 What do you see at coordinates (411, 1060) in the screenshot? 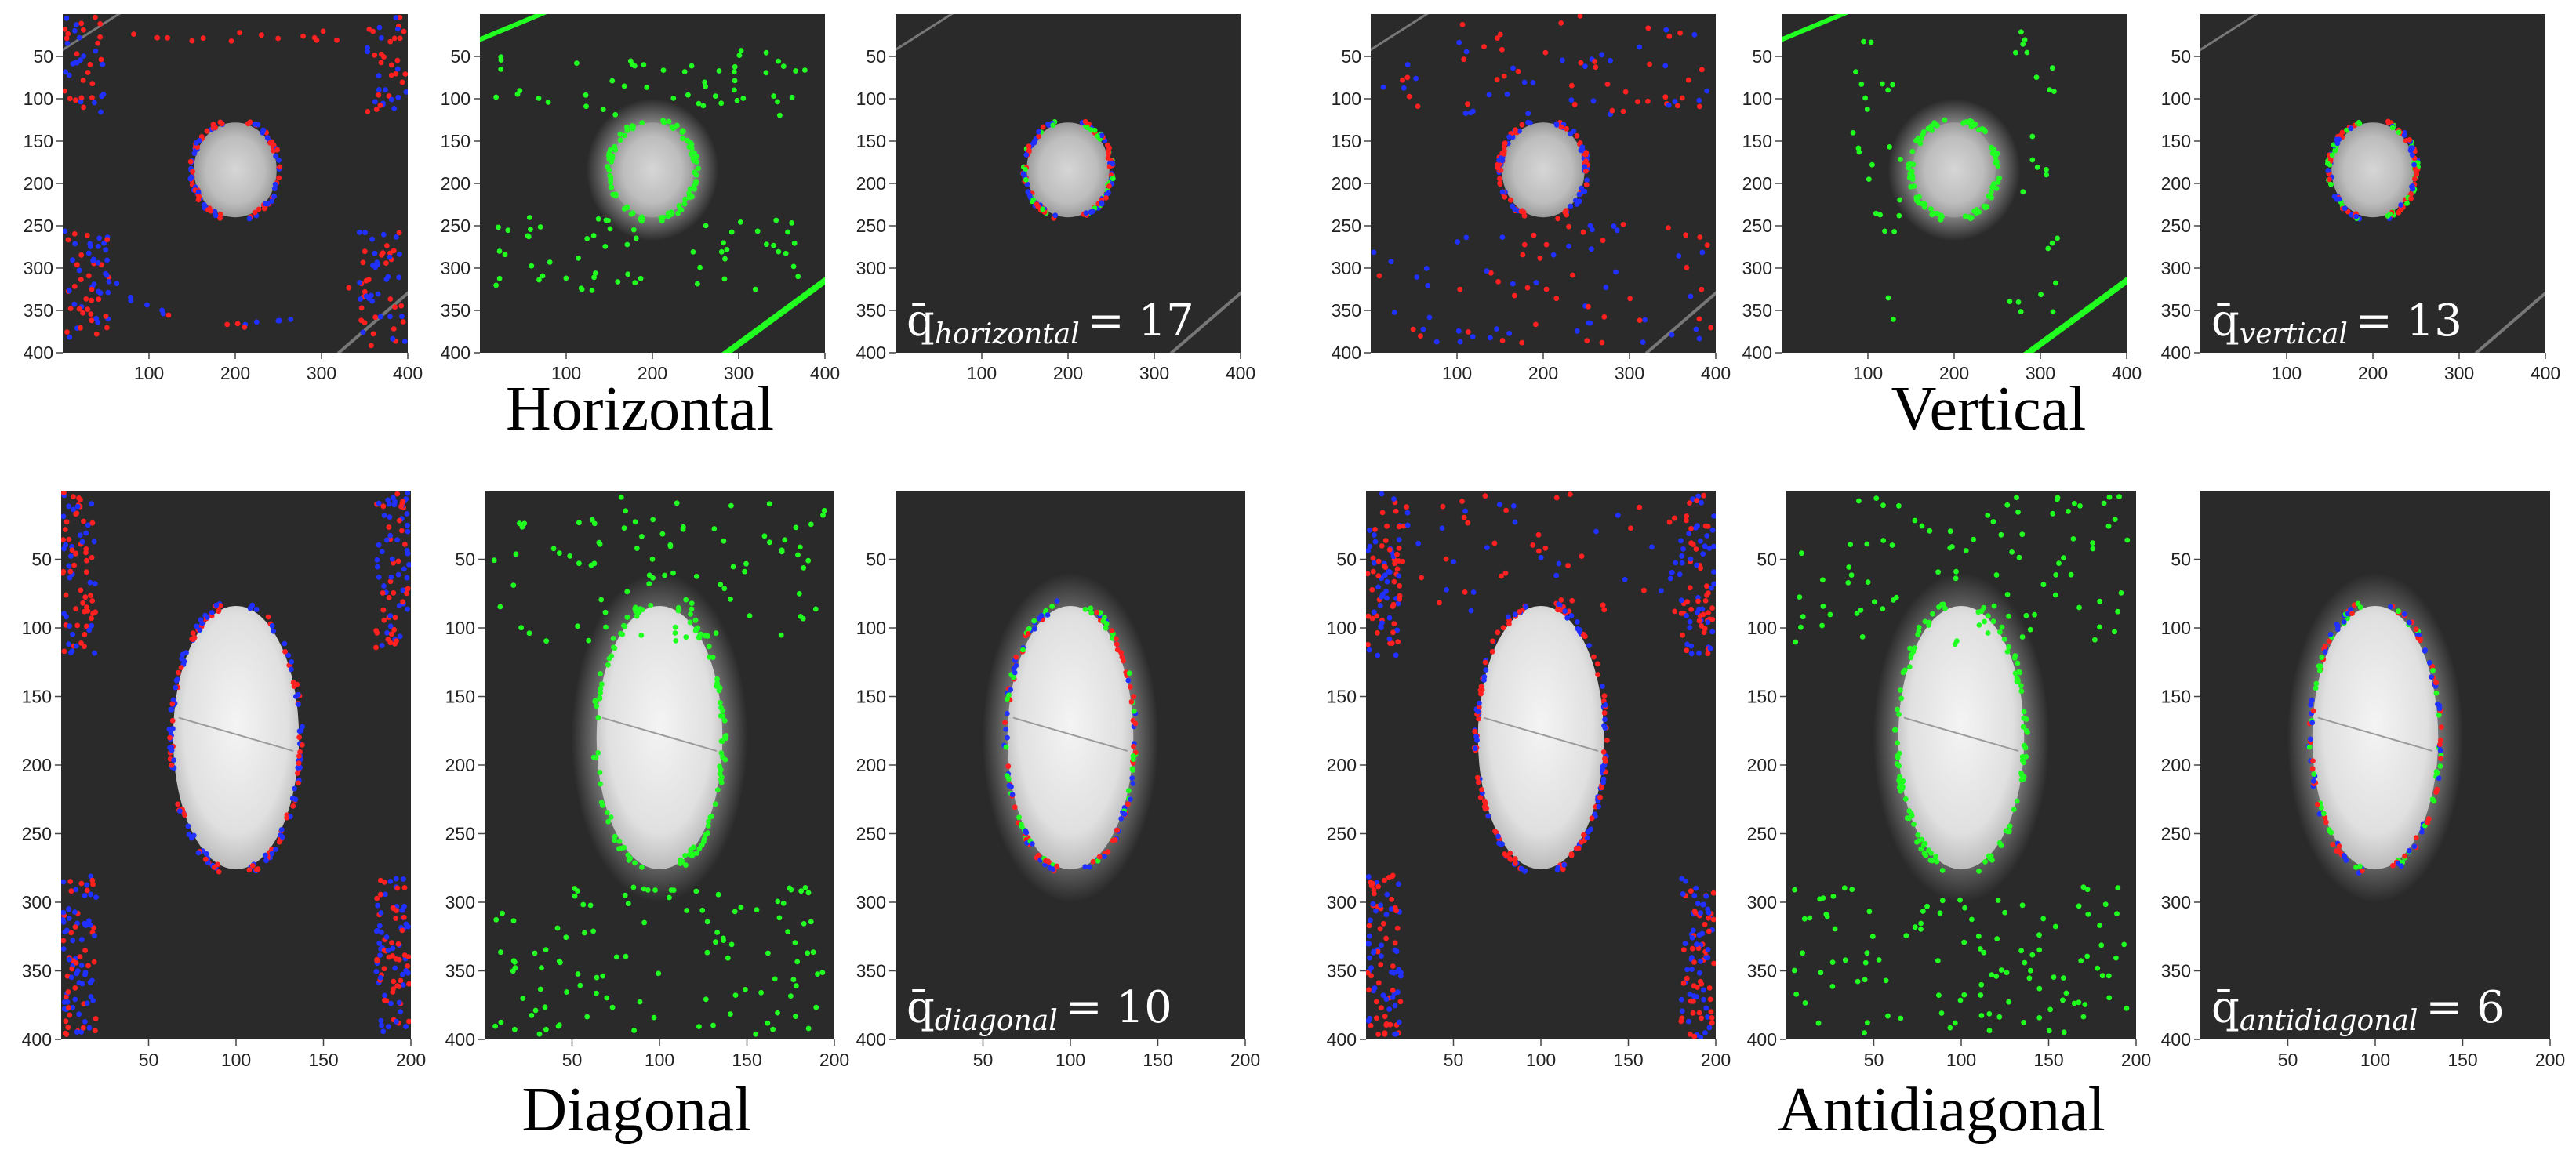
I see `x-tick-label: 200` at bounding box center [411, 1060].